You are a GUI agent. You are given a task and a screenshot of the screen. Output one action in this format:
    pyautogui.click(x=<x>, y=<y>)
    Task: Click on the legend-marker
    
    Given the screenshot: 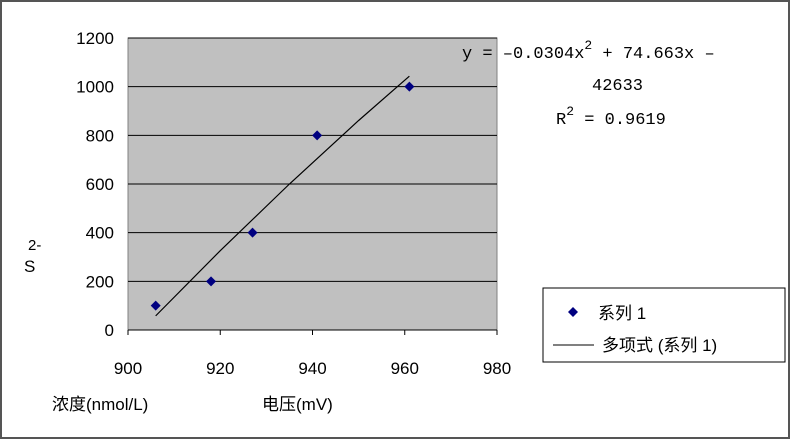 What is the action you would take?
    pyautogui.click(x=573, y=312)
    